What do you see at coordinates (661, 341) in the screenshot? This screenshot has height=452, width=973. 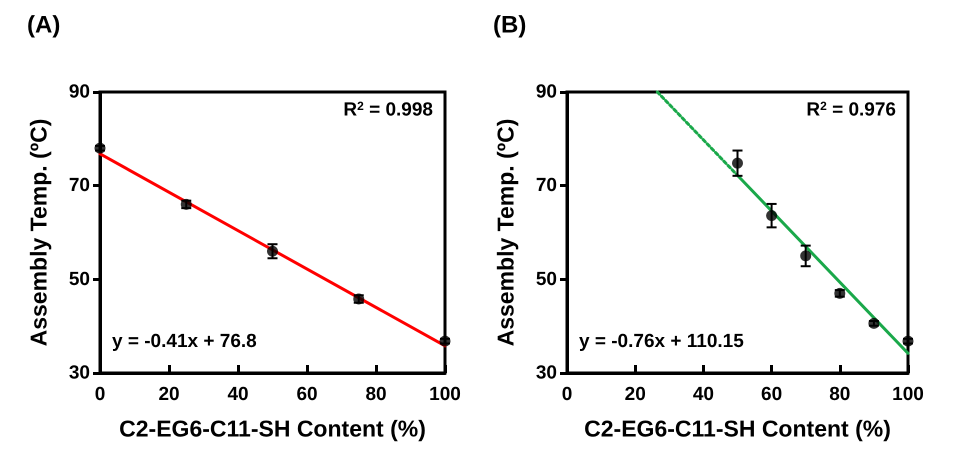 I see `annotation: y = -0.76x + 110.15` at bounding box center [661, 341].